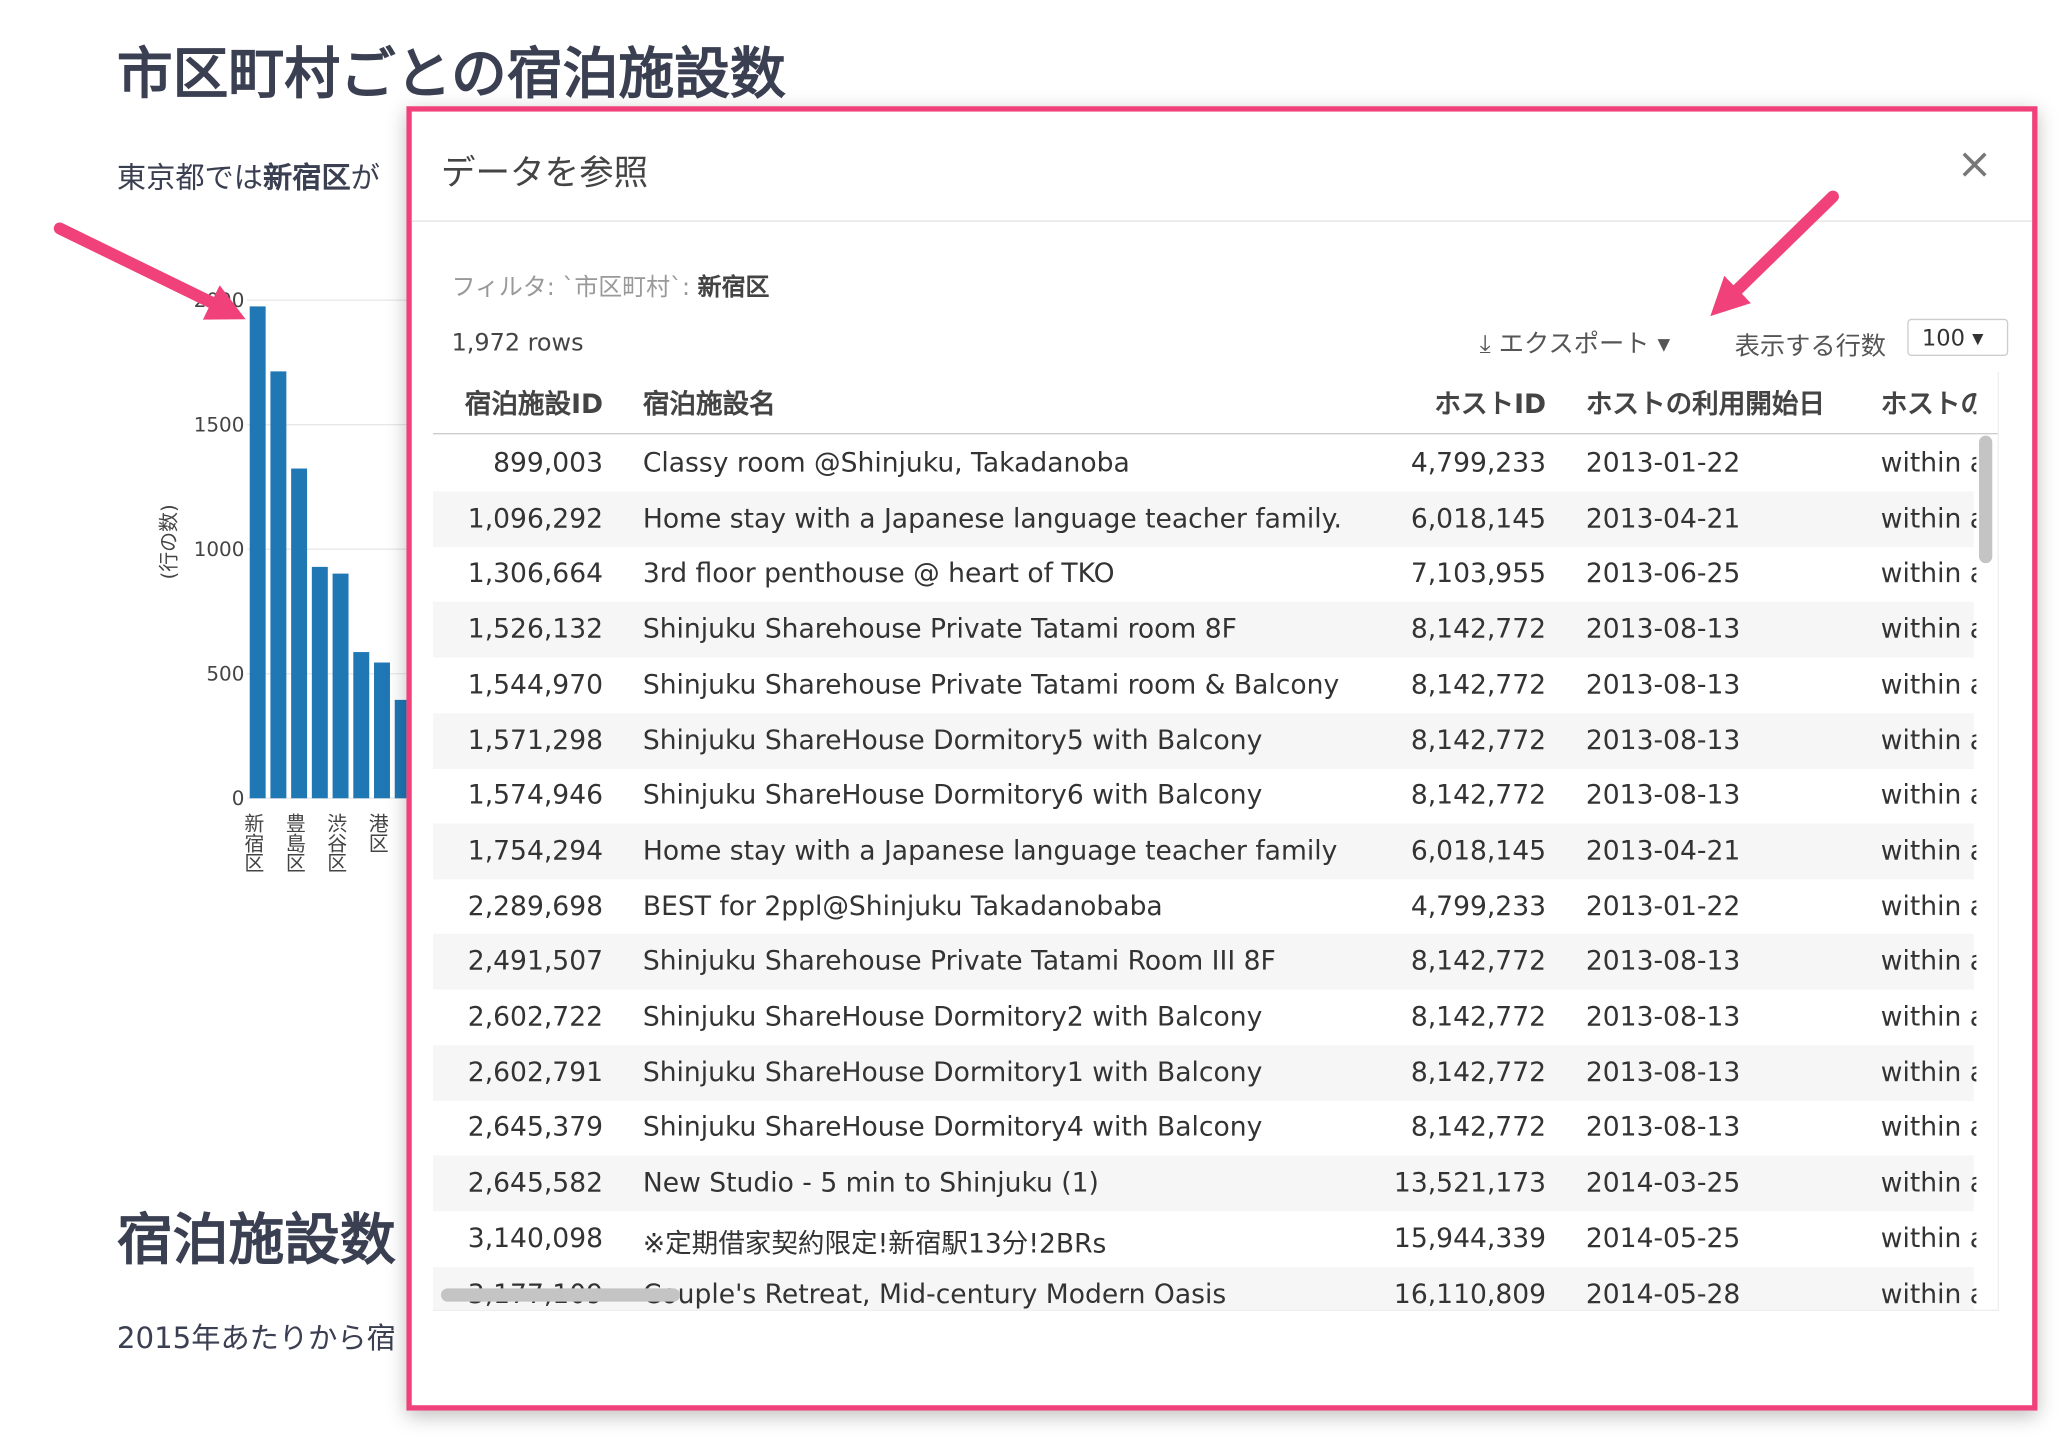 The image size is (2072, 1446). What do you see at coordinates (1215, 433) in the screenshot?
I see `header-divider` at bounding box center [1215, 433].